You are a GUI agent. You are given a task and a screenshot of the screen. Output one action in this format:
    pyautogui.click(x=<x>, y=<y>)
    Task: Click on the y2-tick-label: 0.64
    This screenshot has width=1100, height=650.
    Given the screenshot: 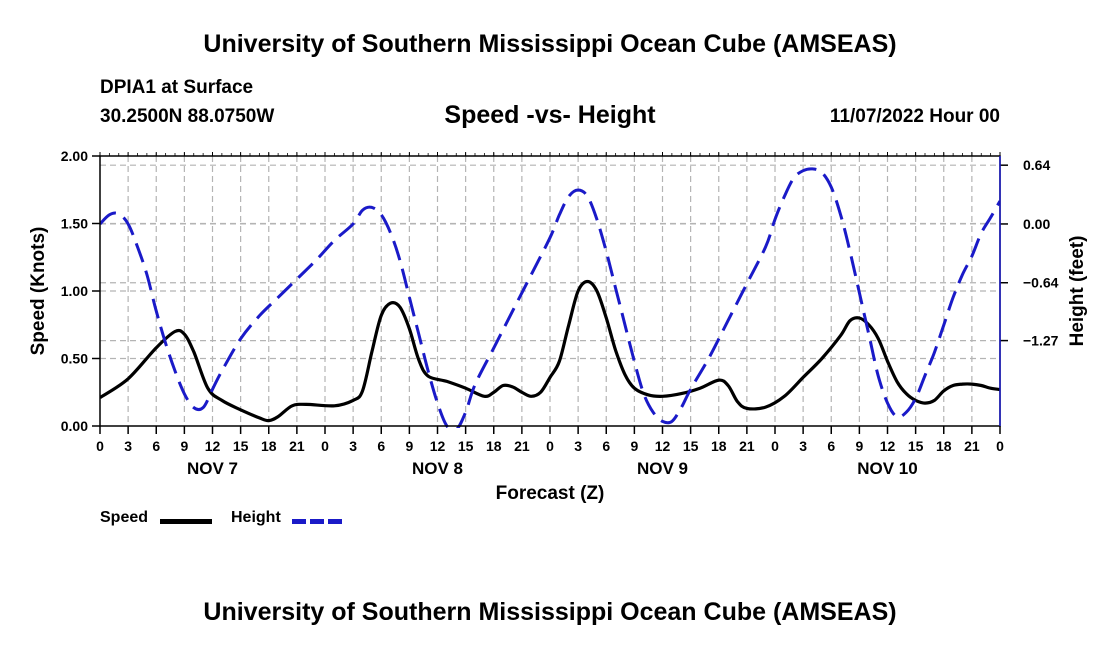 What is the action you would take?
    pyautogui.click(x=1036, y=165)
    